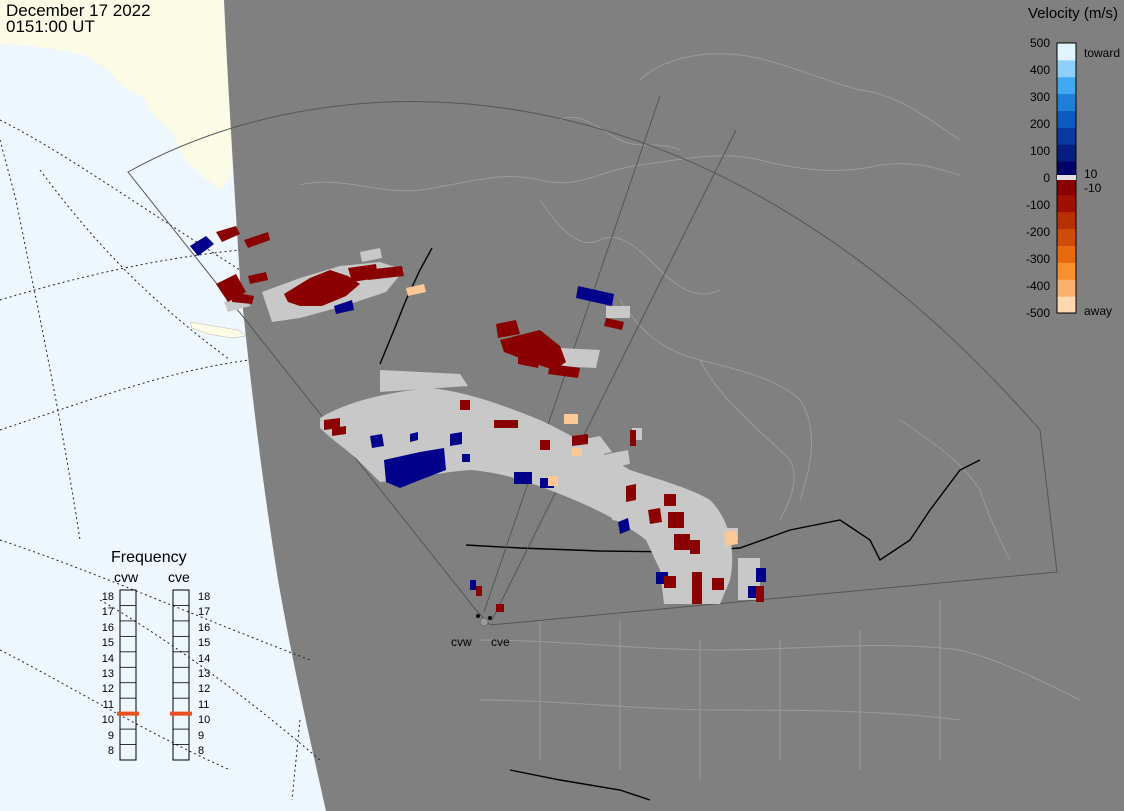  What do you see at coordinates (461, 642) in the screenshot?
I see `site-label-cvw: cvw` at bounding box center [461, 642].